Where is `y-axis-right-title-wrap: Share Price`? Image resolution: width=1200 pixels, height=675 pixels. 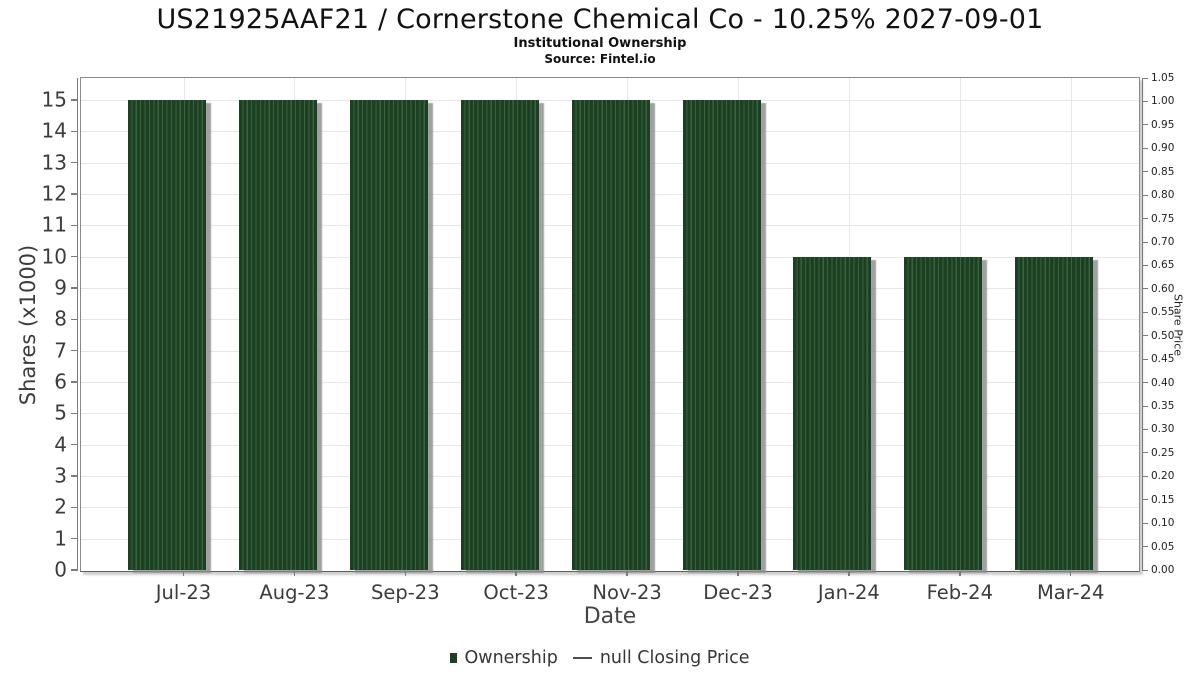 y-axis-right-title-wrap: Share Price is located at coordinates (1178, 324).